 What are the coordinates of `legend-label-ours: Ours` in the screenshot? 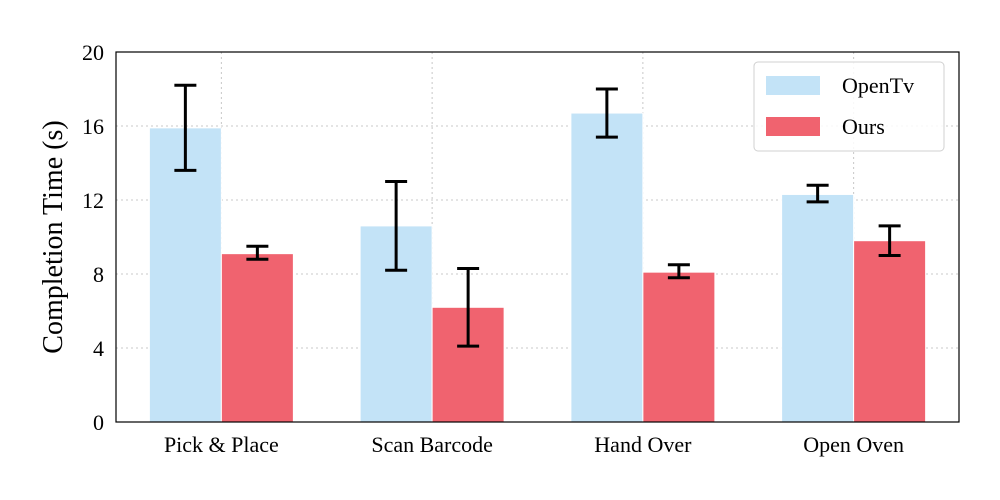 It's located at (863, 126).